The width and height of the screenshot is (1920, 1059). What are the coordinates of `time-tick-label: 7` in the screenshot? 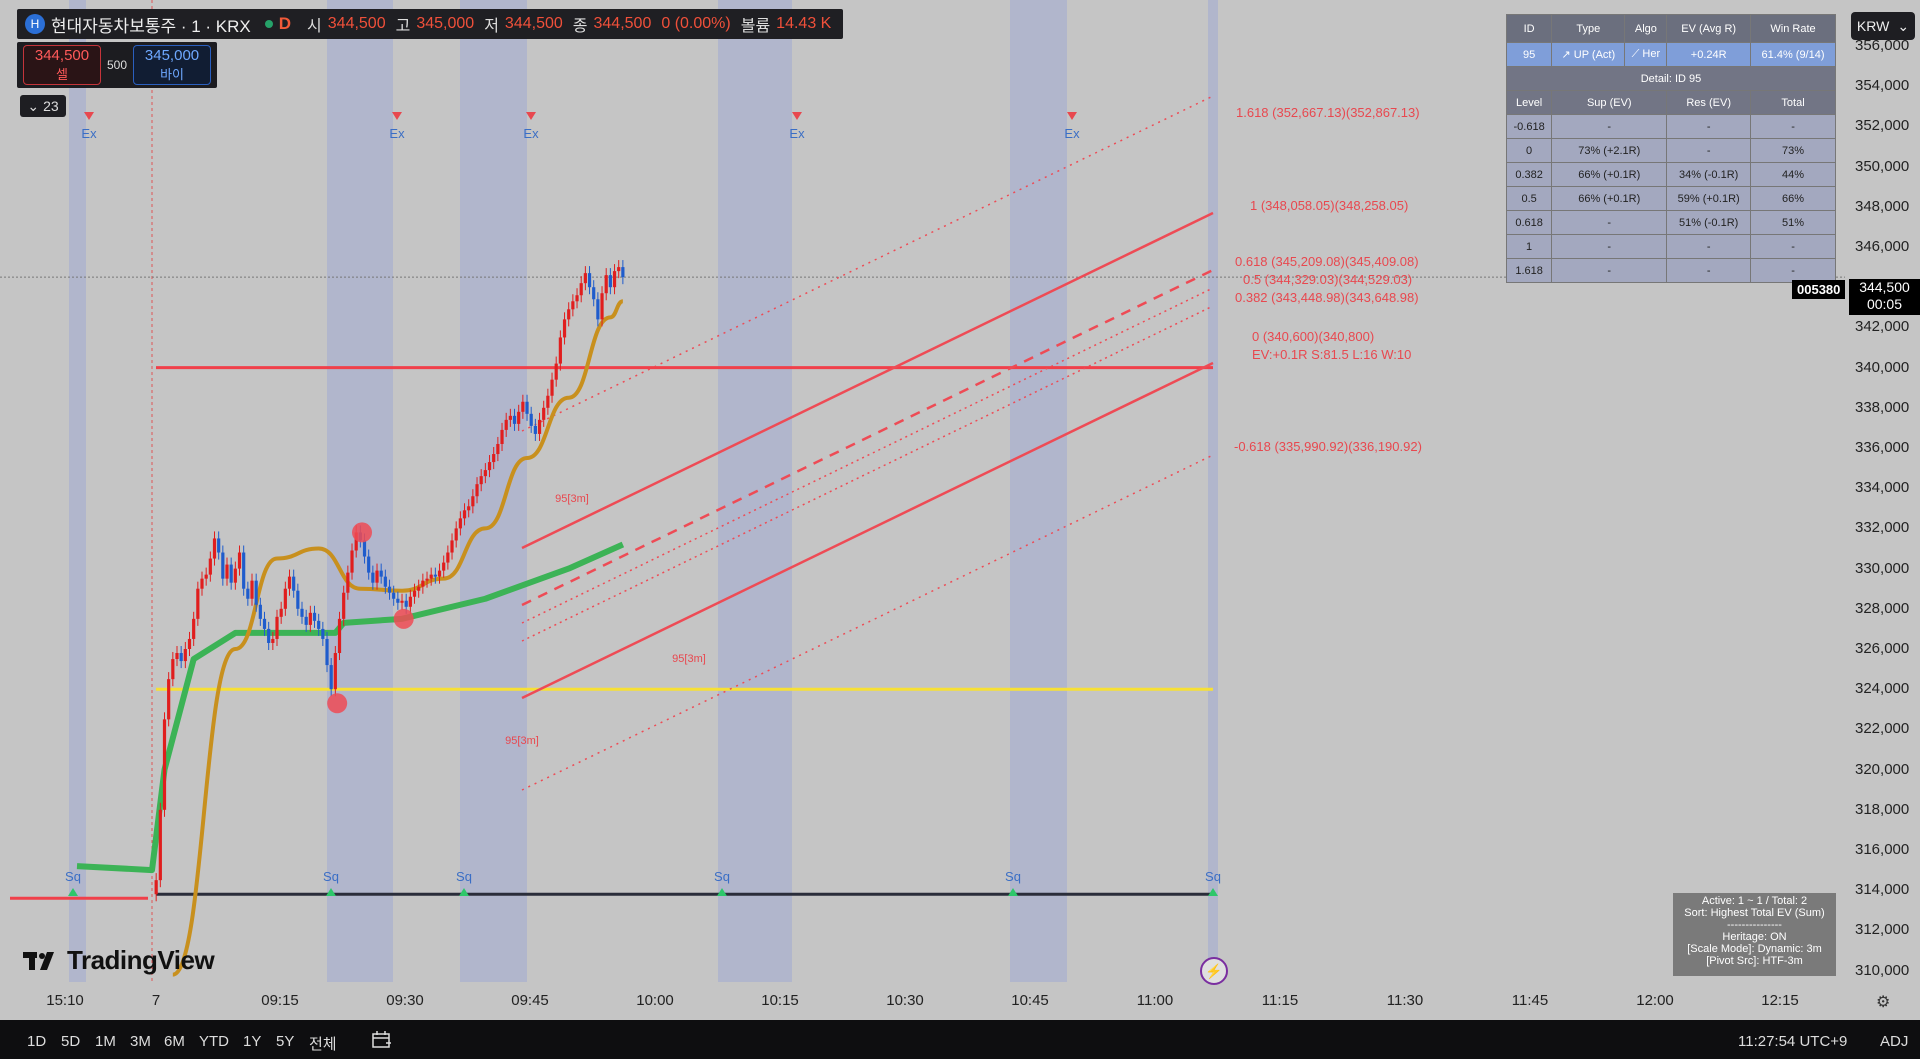 It's located at (156, 1000).